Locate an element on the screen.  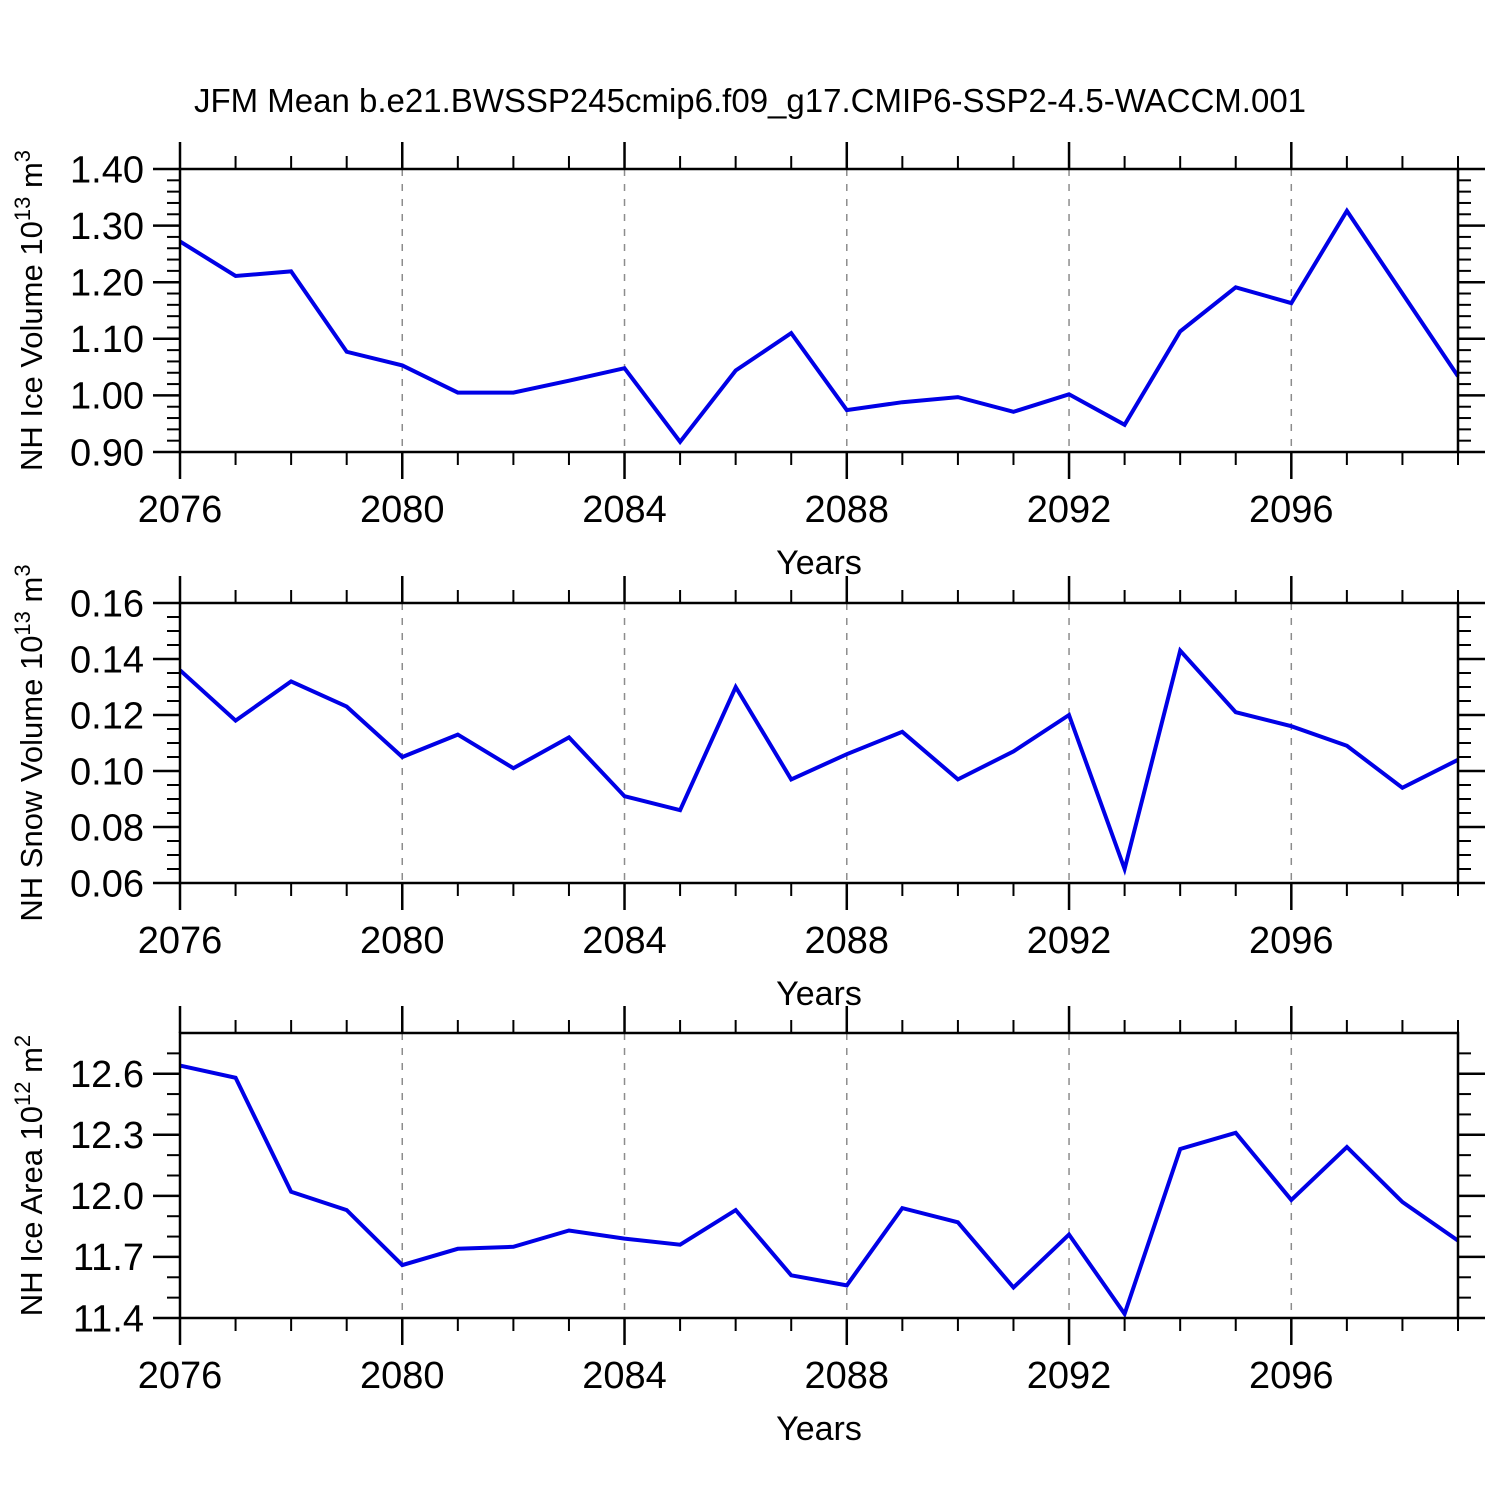
y-axis-title: NH Ice Area 1012 m2 is located at coordinates (29, 1175).